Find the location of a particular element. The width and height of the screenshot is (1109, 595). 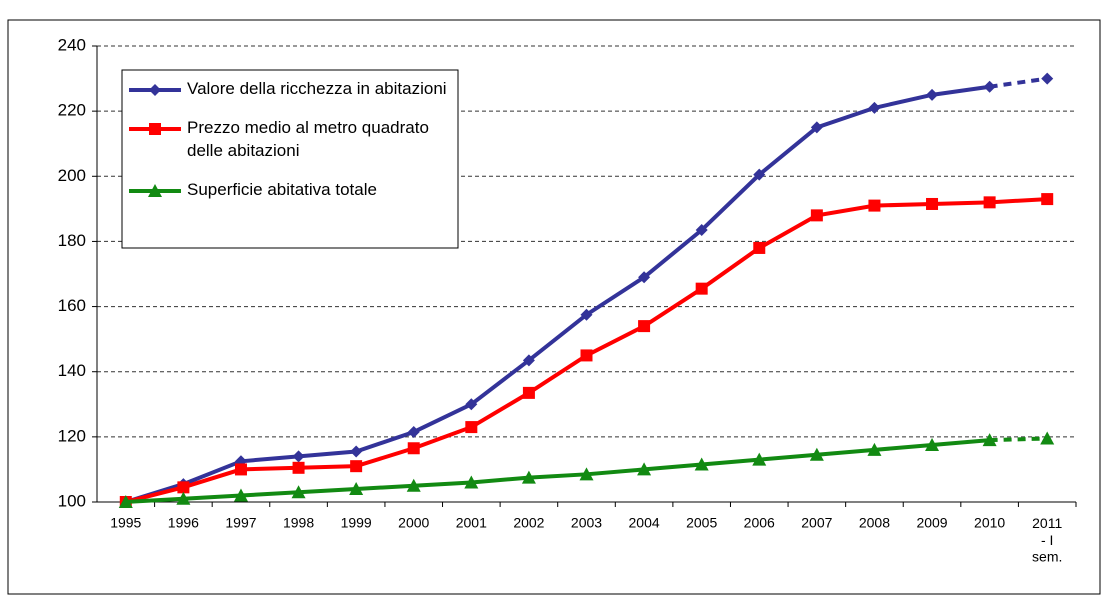

x-tick-label: 2006 is located at coordinates (759, 523).